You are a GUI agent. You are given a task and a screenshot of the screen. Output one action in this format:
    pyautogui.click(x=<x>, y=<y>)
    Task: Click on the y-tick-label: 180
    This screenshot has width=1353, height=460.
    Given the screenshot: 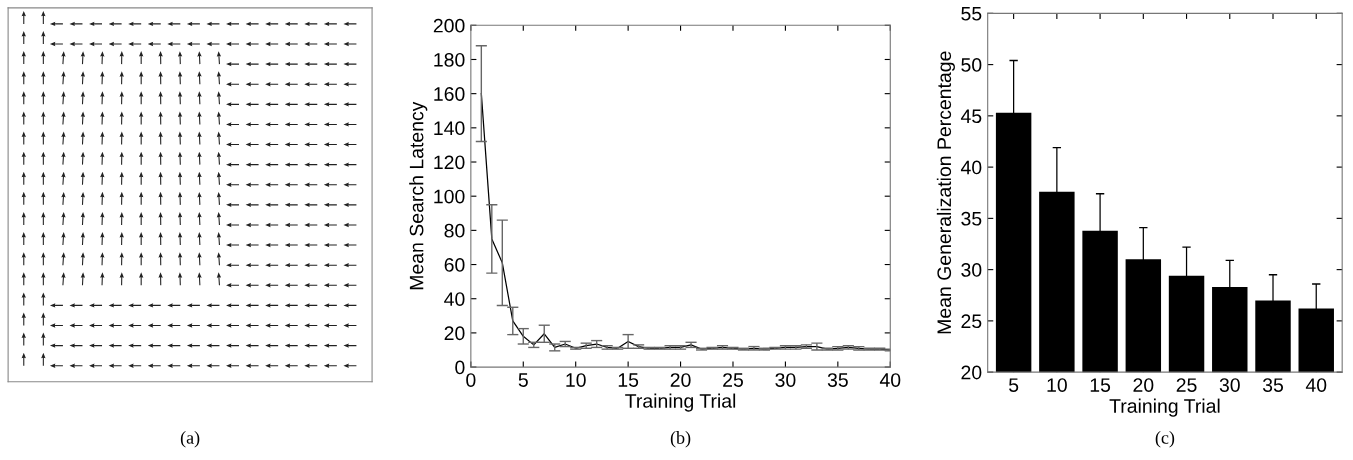 What is the action you would take?
    pyautogui.click(x=449, y=59)
    